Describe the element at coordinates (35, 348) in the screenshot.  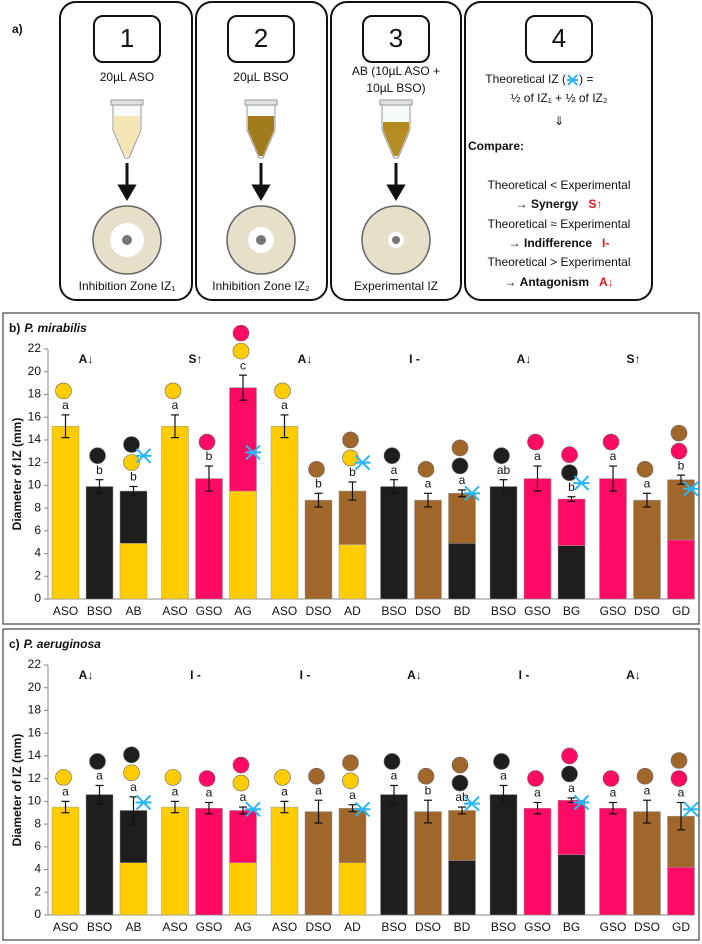
I see `y-tick-label: 22` at that location.